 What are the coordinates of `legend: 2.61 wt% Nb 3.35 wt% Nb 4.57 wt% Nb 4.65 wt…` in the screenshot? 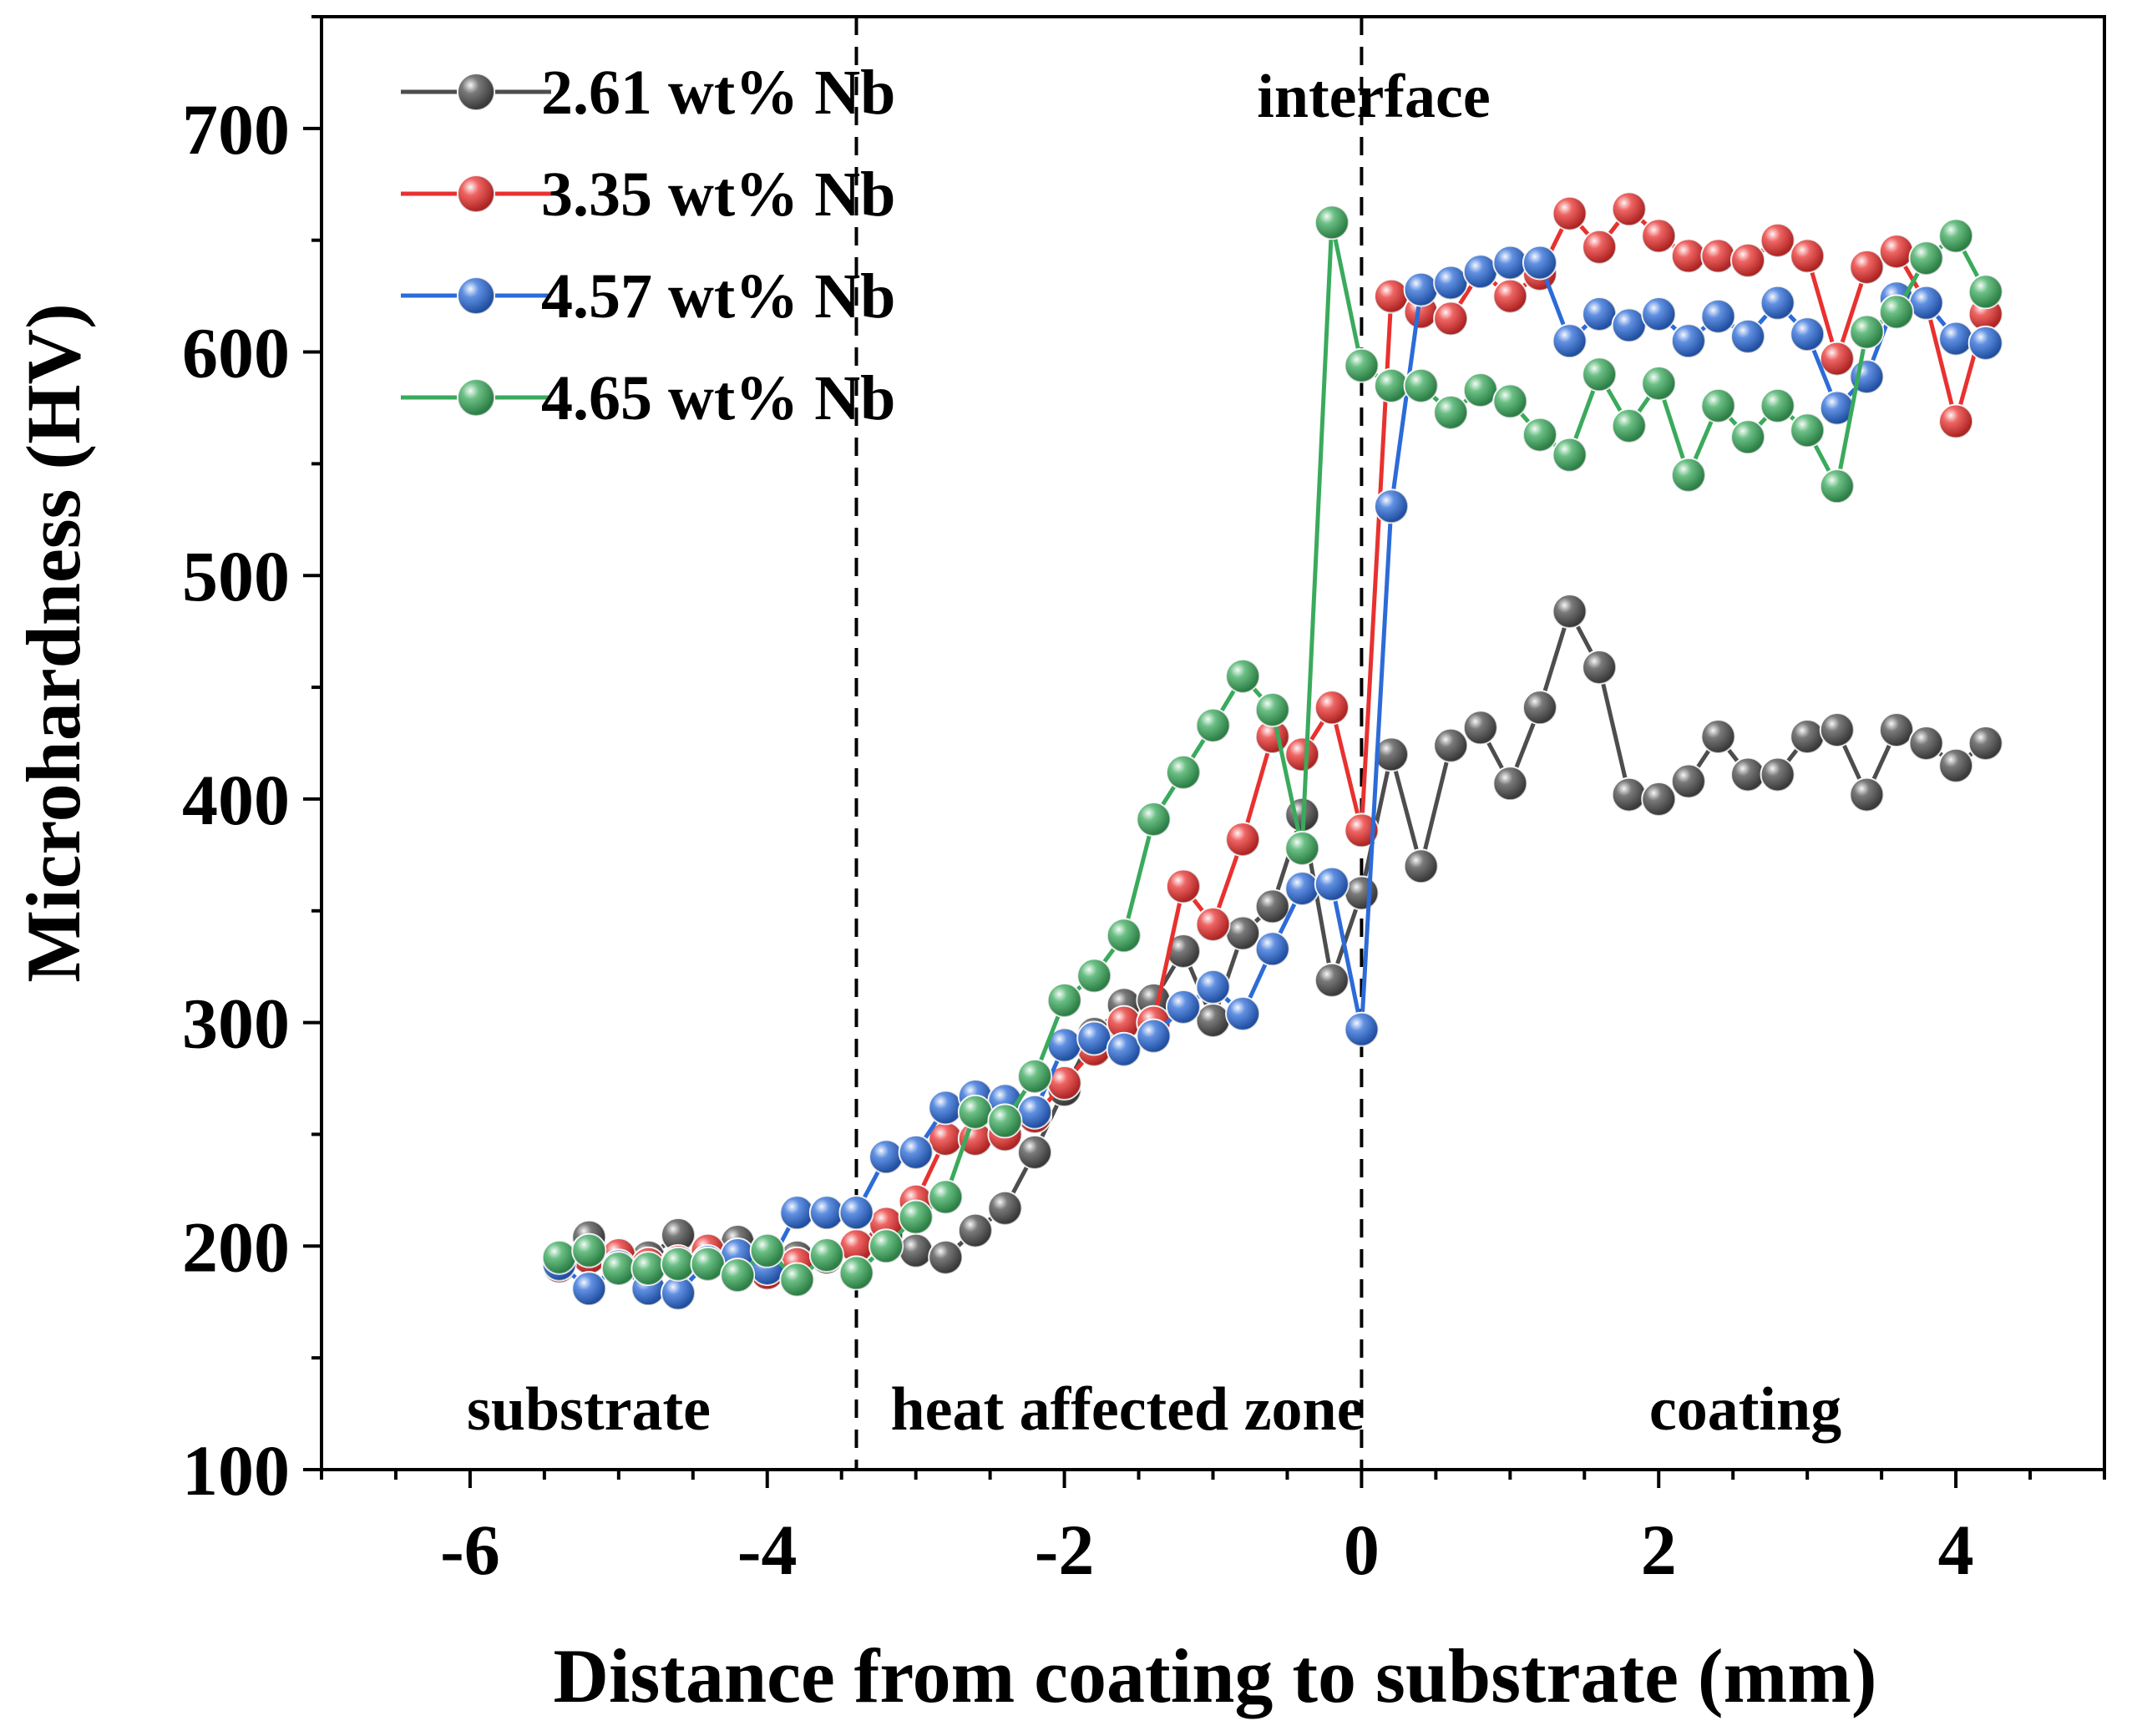 It's located at (648, 245).